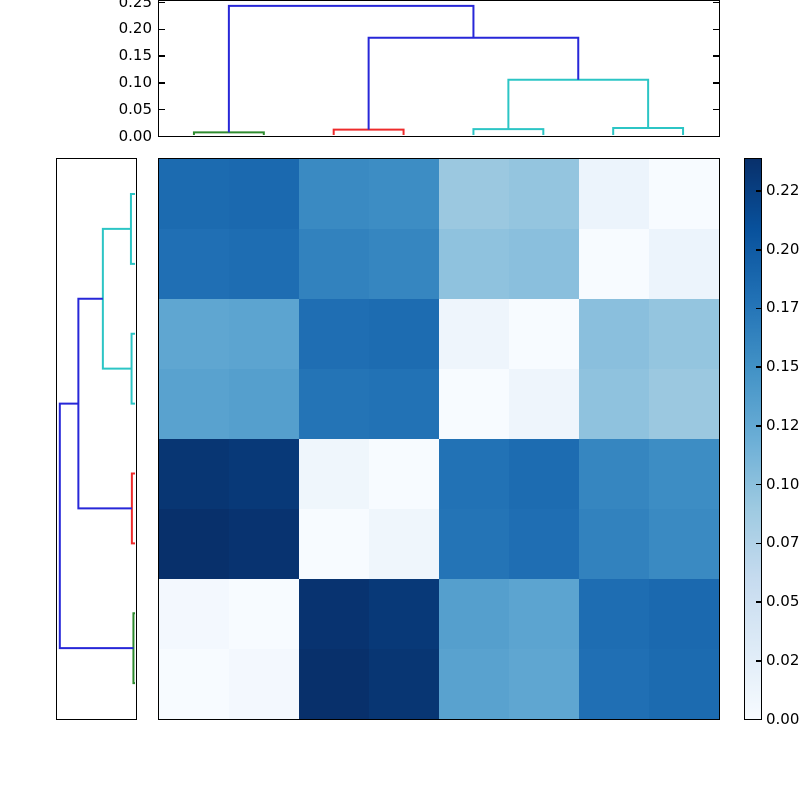 Image resolution: width=800 pixels, height=800 pixels. What do you see at coordinates (783, 190) in the screenshot?
I see `colorbar-tick-label: 0.22` at bounding box center [783, 190].